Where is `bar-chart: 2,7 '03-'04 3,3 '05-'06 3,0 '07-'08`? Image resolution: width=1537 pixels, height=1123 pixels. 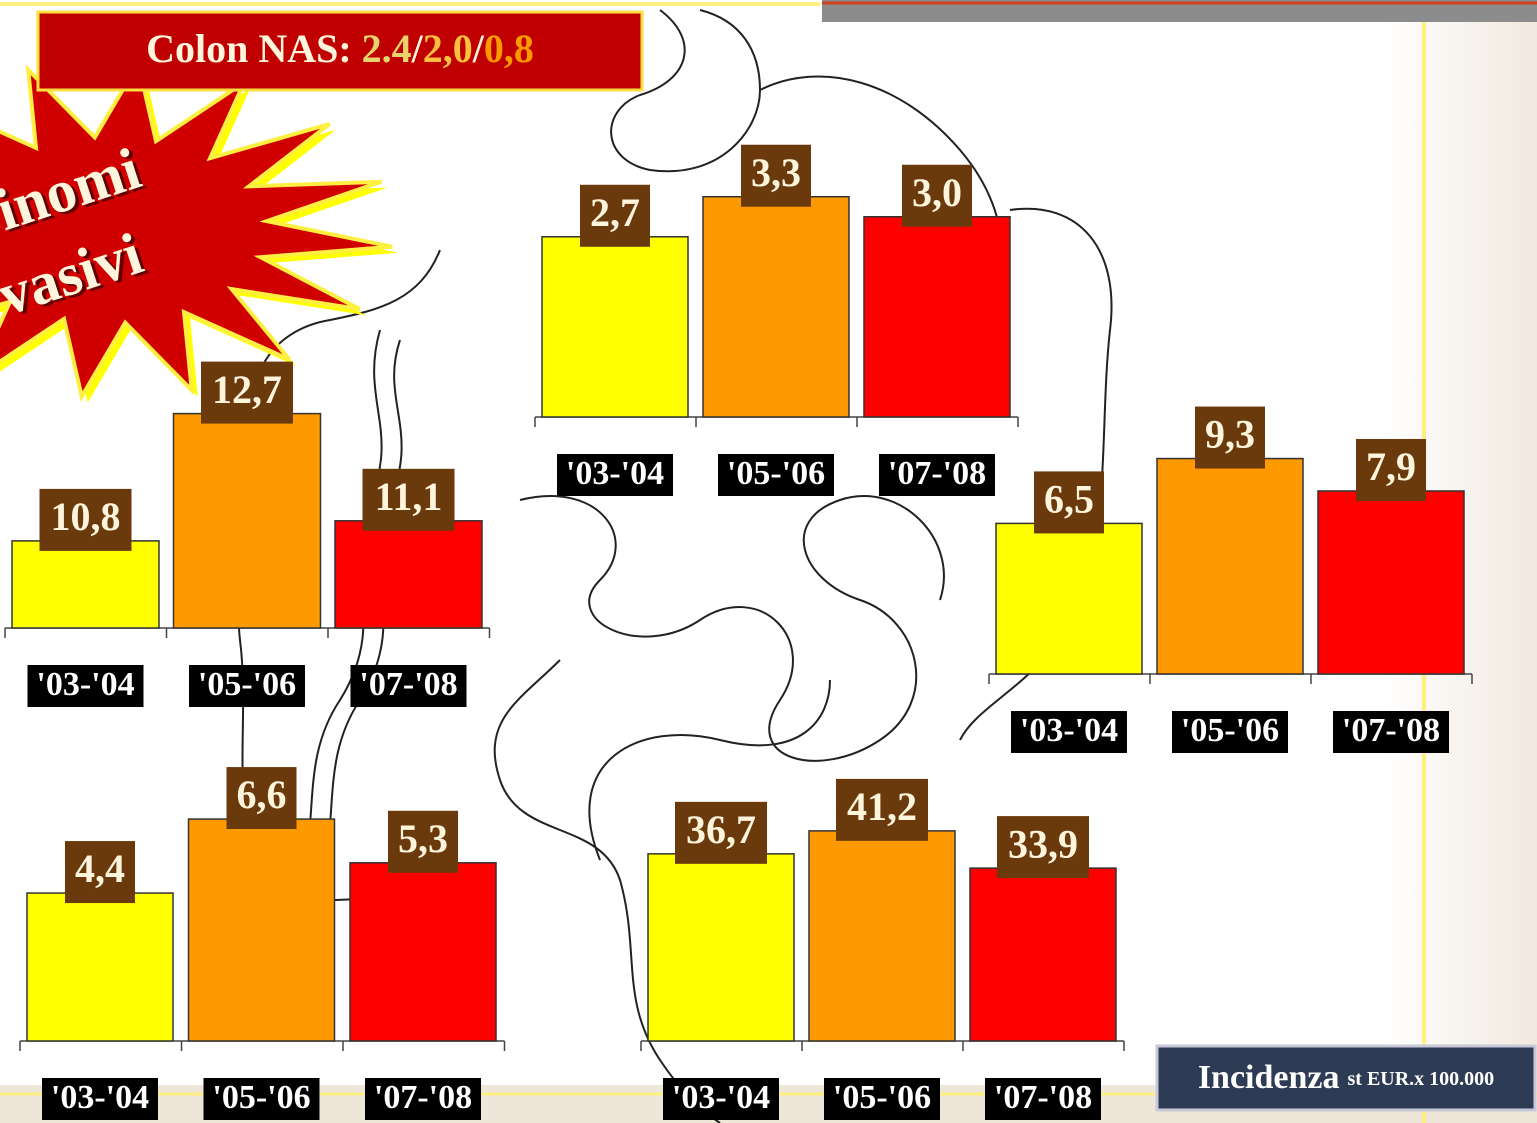 bar-chart: 2,7 '03-'04 3,3 '05-'06 3,0 '07-'08 is located at coordinates (776, 320).